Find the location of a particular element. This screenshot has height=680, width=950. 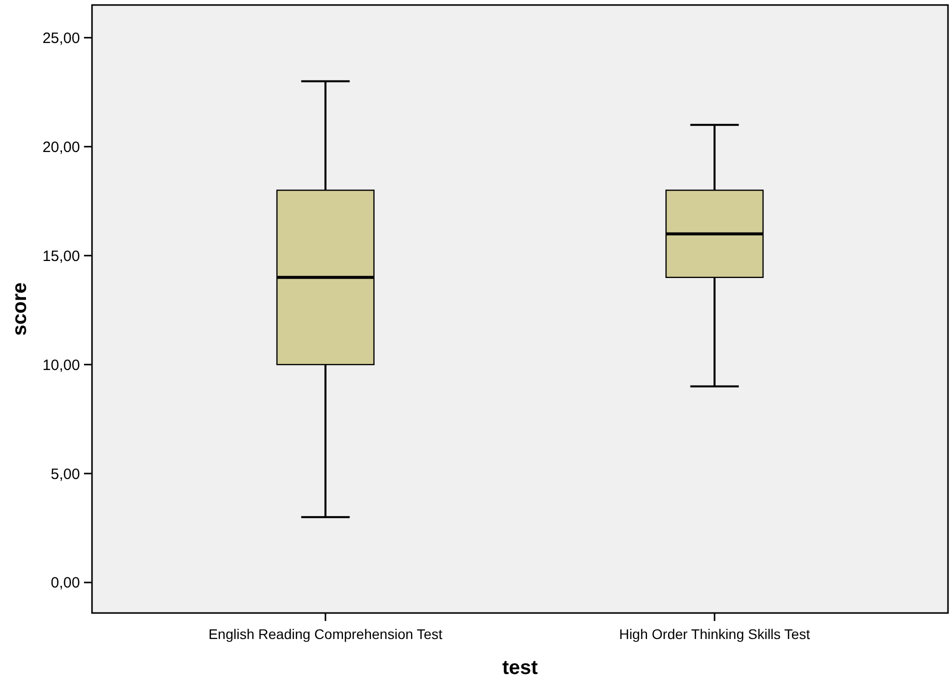

y-tick-label: 5,00 is located at coordinates (65, 474).